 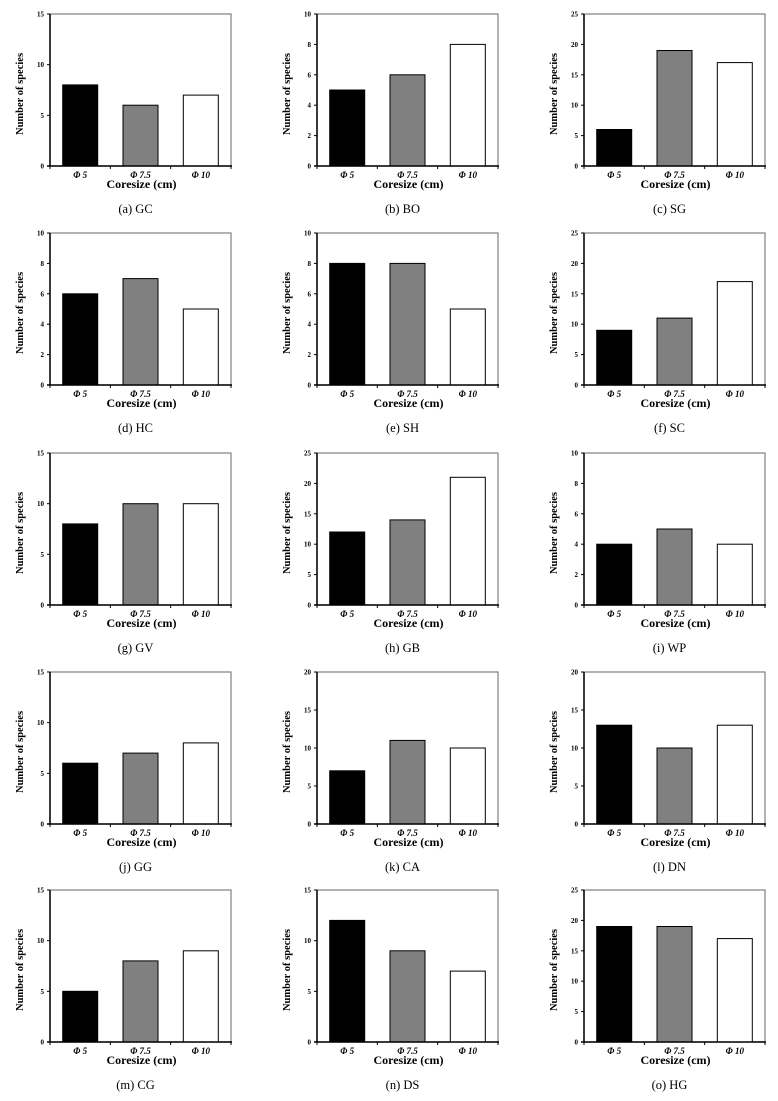 What do you see at coordinates (308, 454) in the screenshot?
I see `y-tick-label: 25` at bounding box center [308, 454].